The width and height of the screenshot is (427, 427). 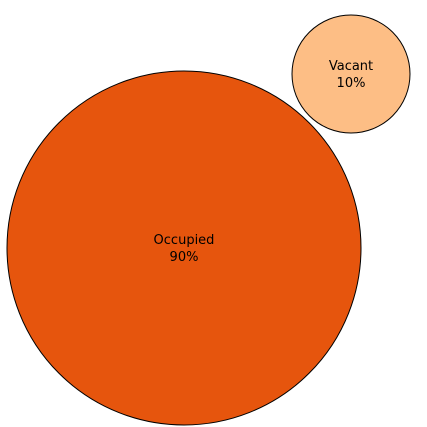 I want to click on bubble-label-occupied: Occupied, so click(x=184, y=240).